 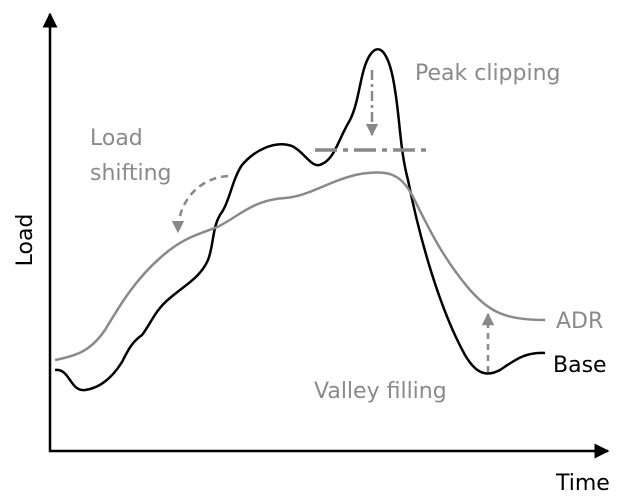 I want to click on y-axis-label: Load, so click(x=25, y=240).